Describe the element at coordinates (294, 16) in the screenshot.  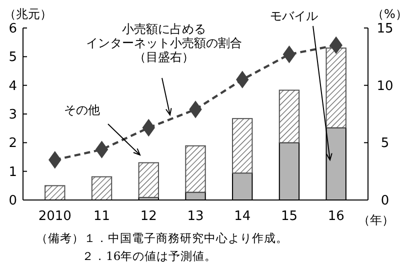
I see `text: モバイル` at that location.